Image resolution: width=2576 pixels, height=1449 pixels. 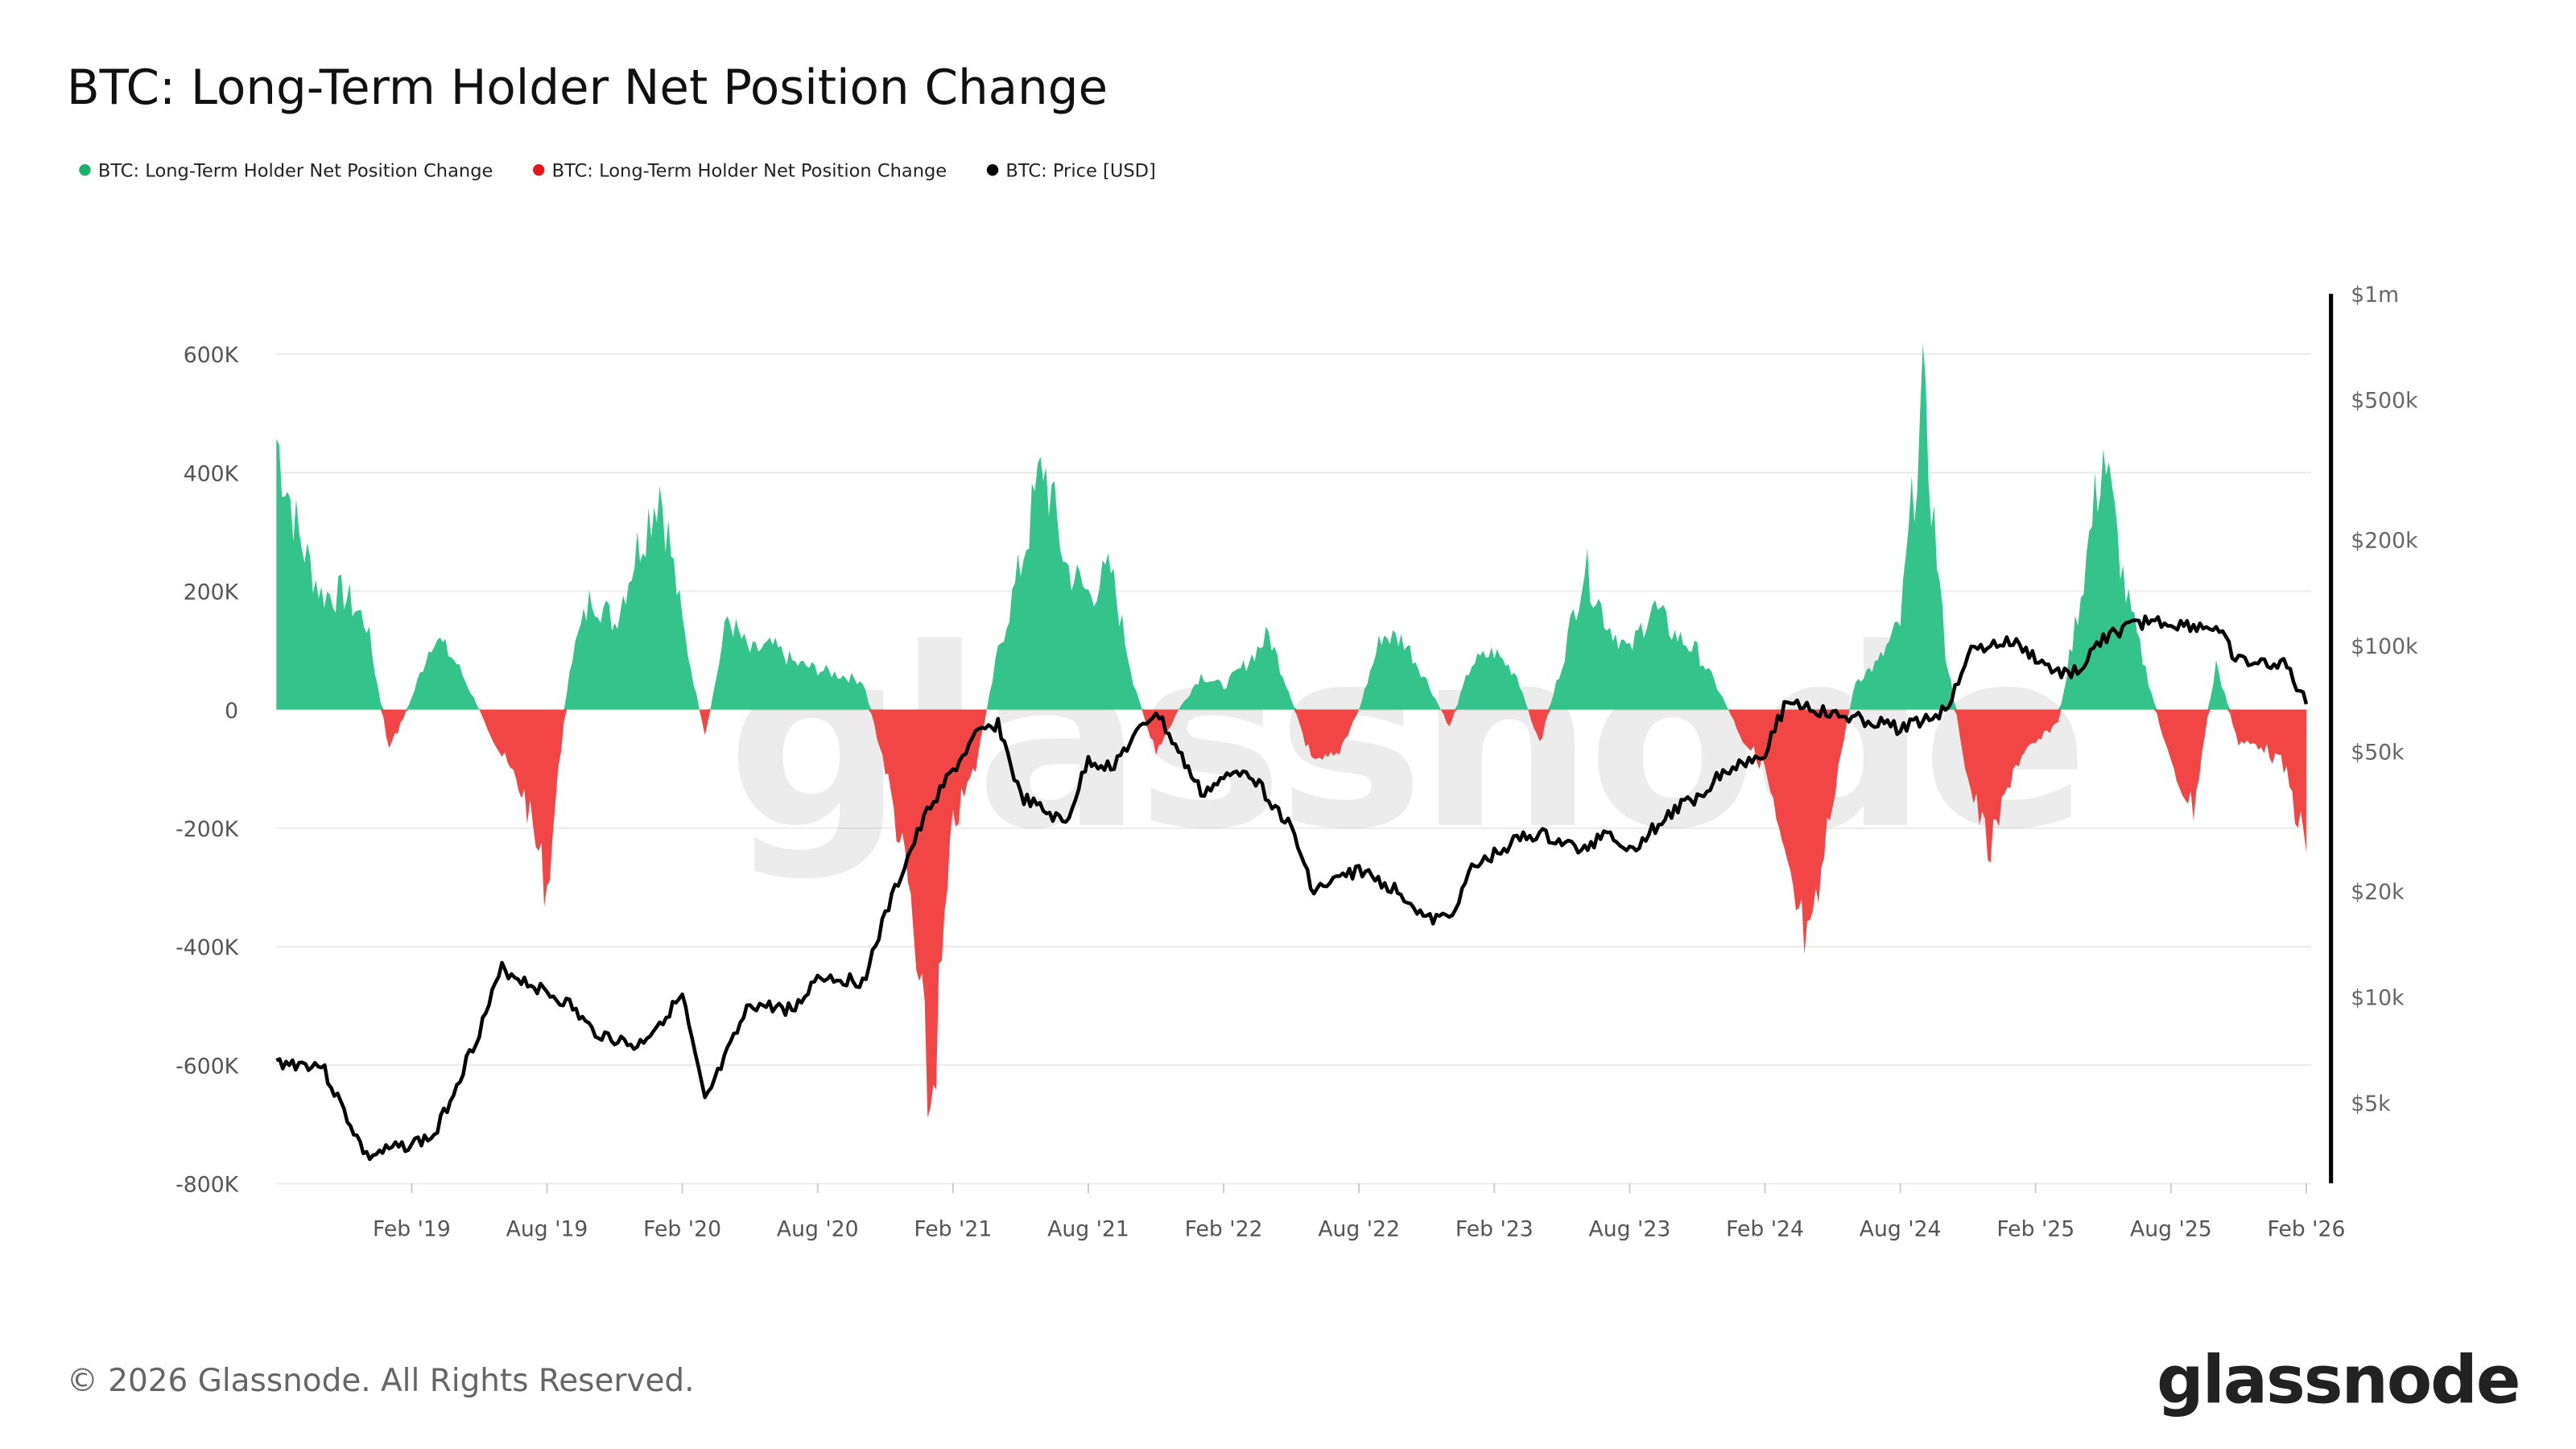 I want to click on left-axis: 600K 400K 200K 0 -200K -400K -600K -800K, so click(x=207, y=770).